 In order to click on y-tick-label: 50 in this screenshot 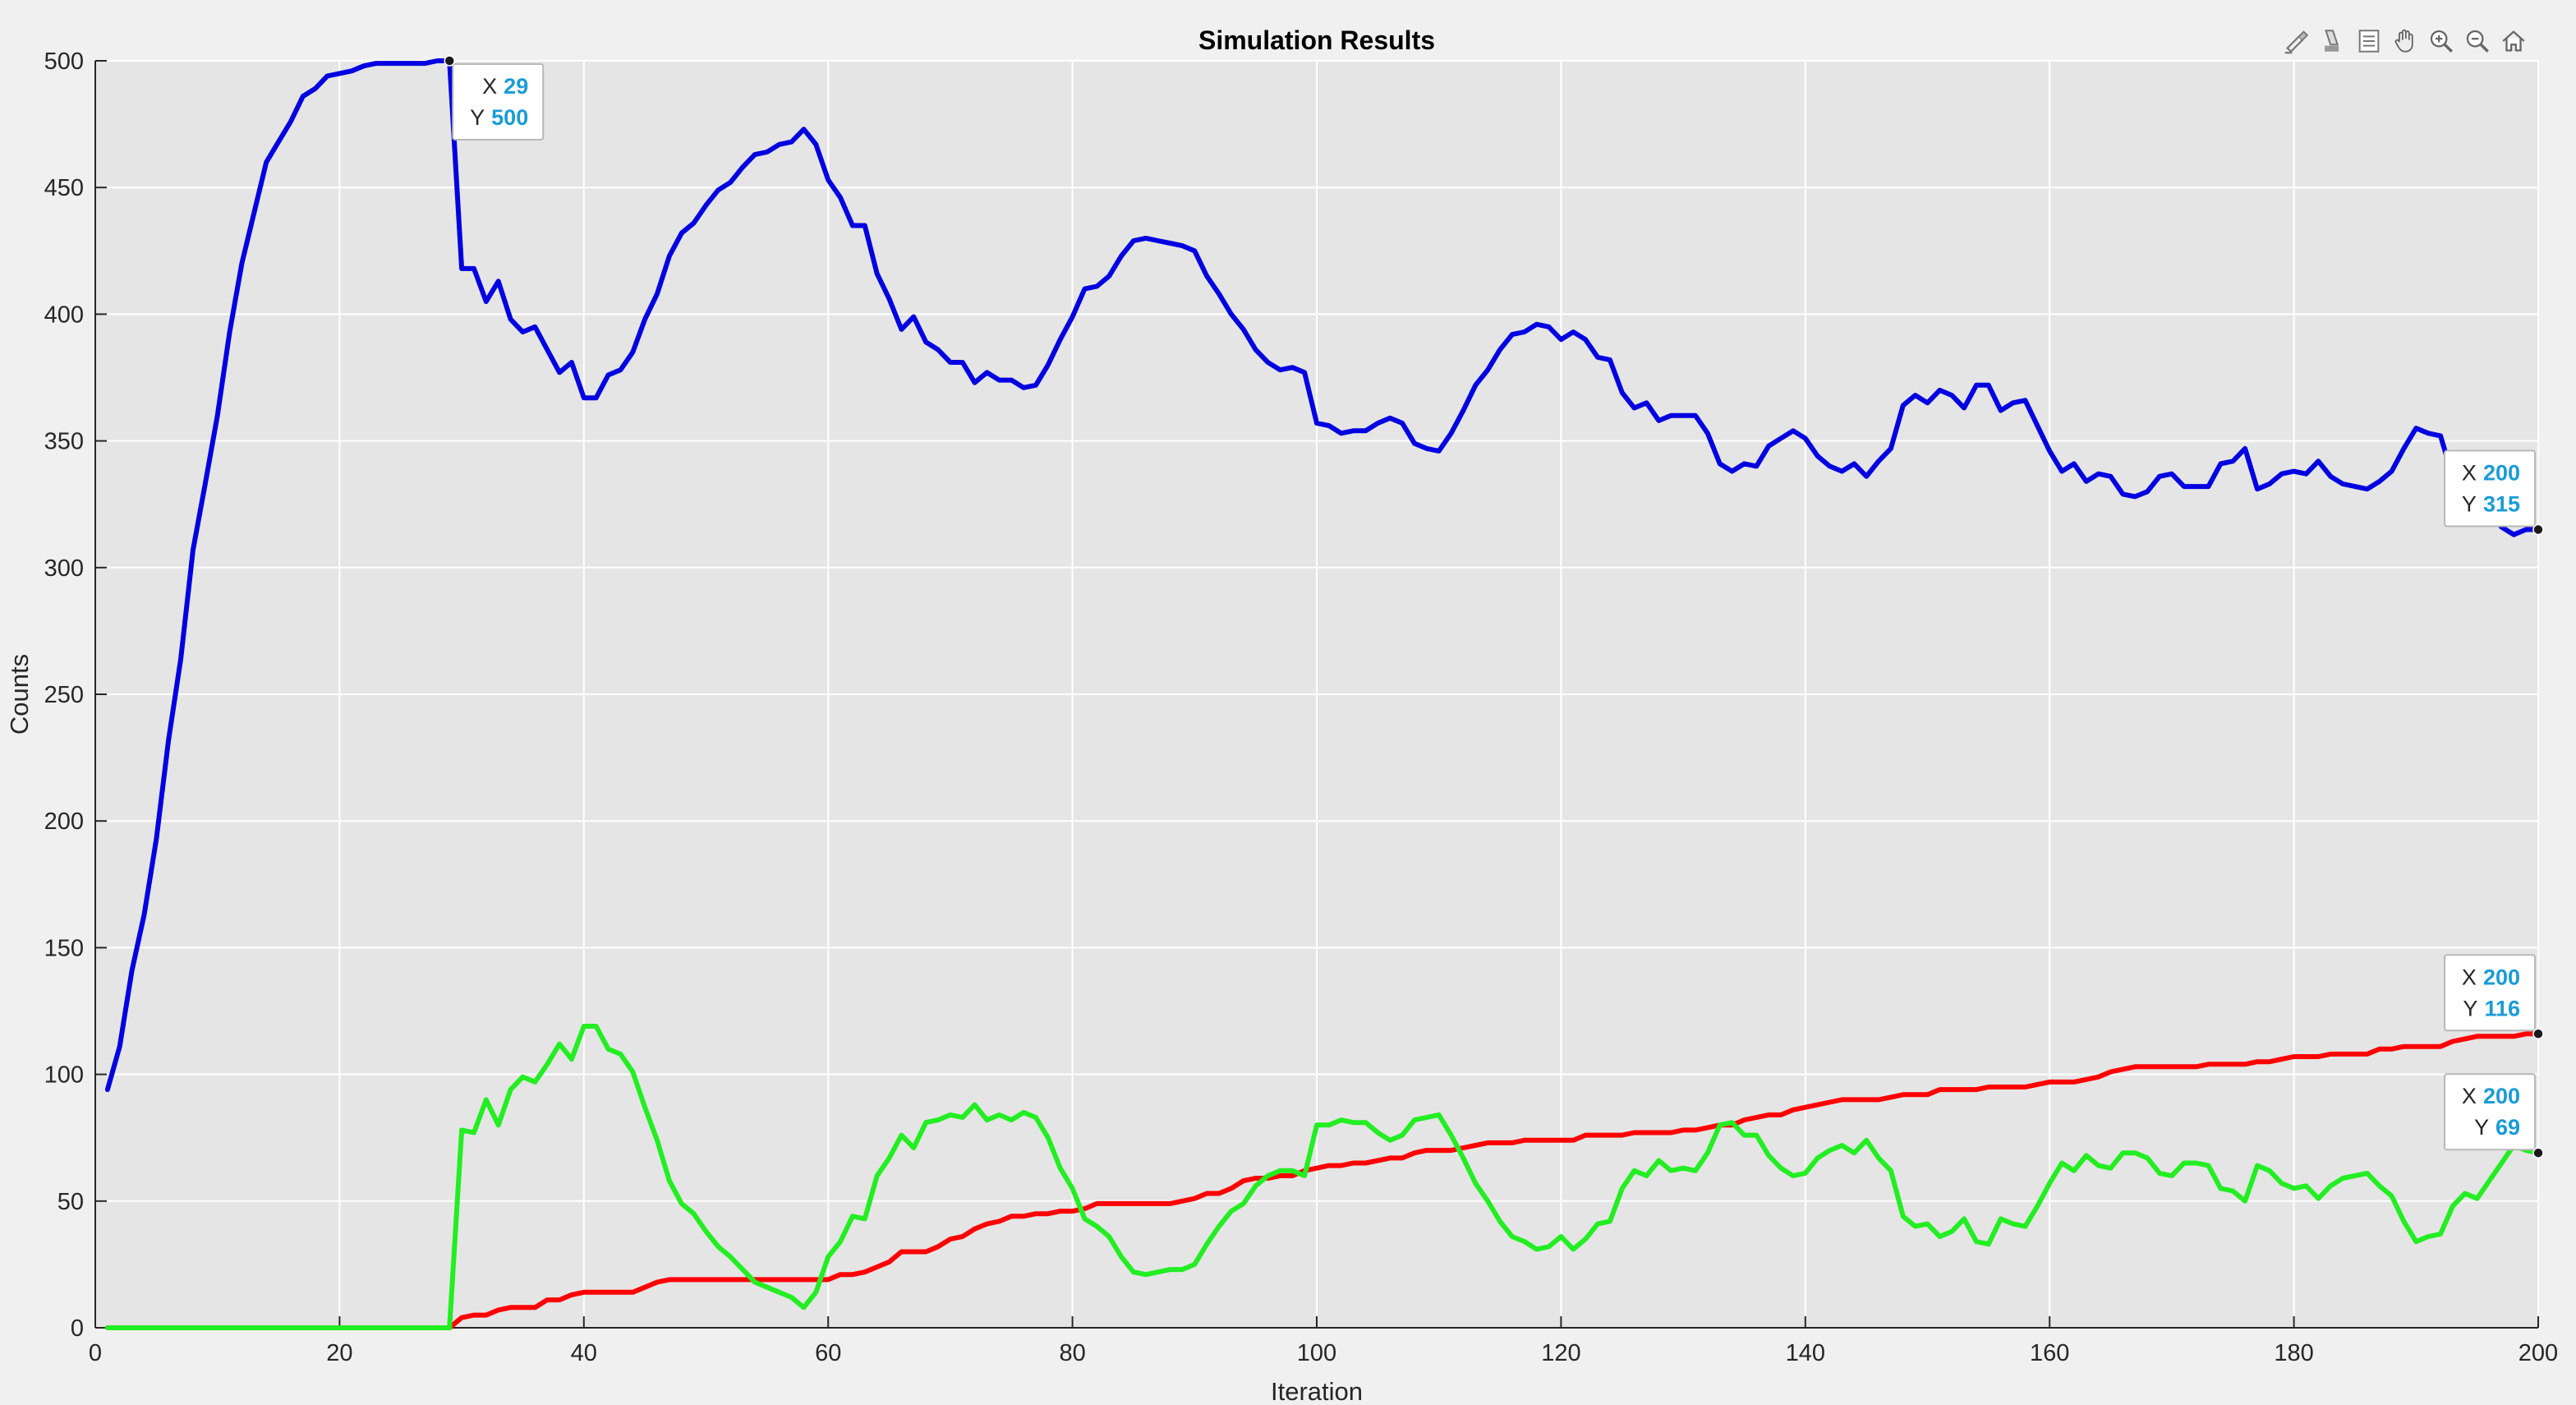, I will do `click(71, 1202)`.